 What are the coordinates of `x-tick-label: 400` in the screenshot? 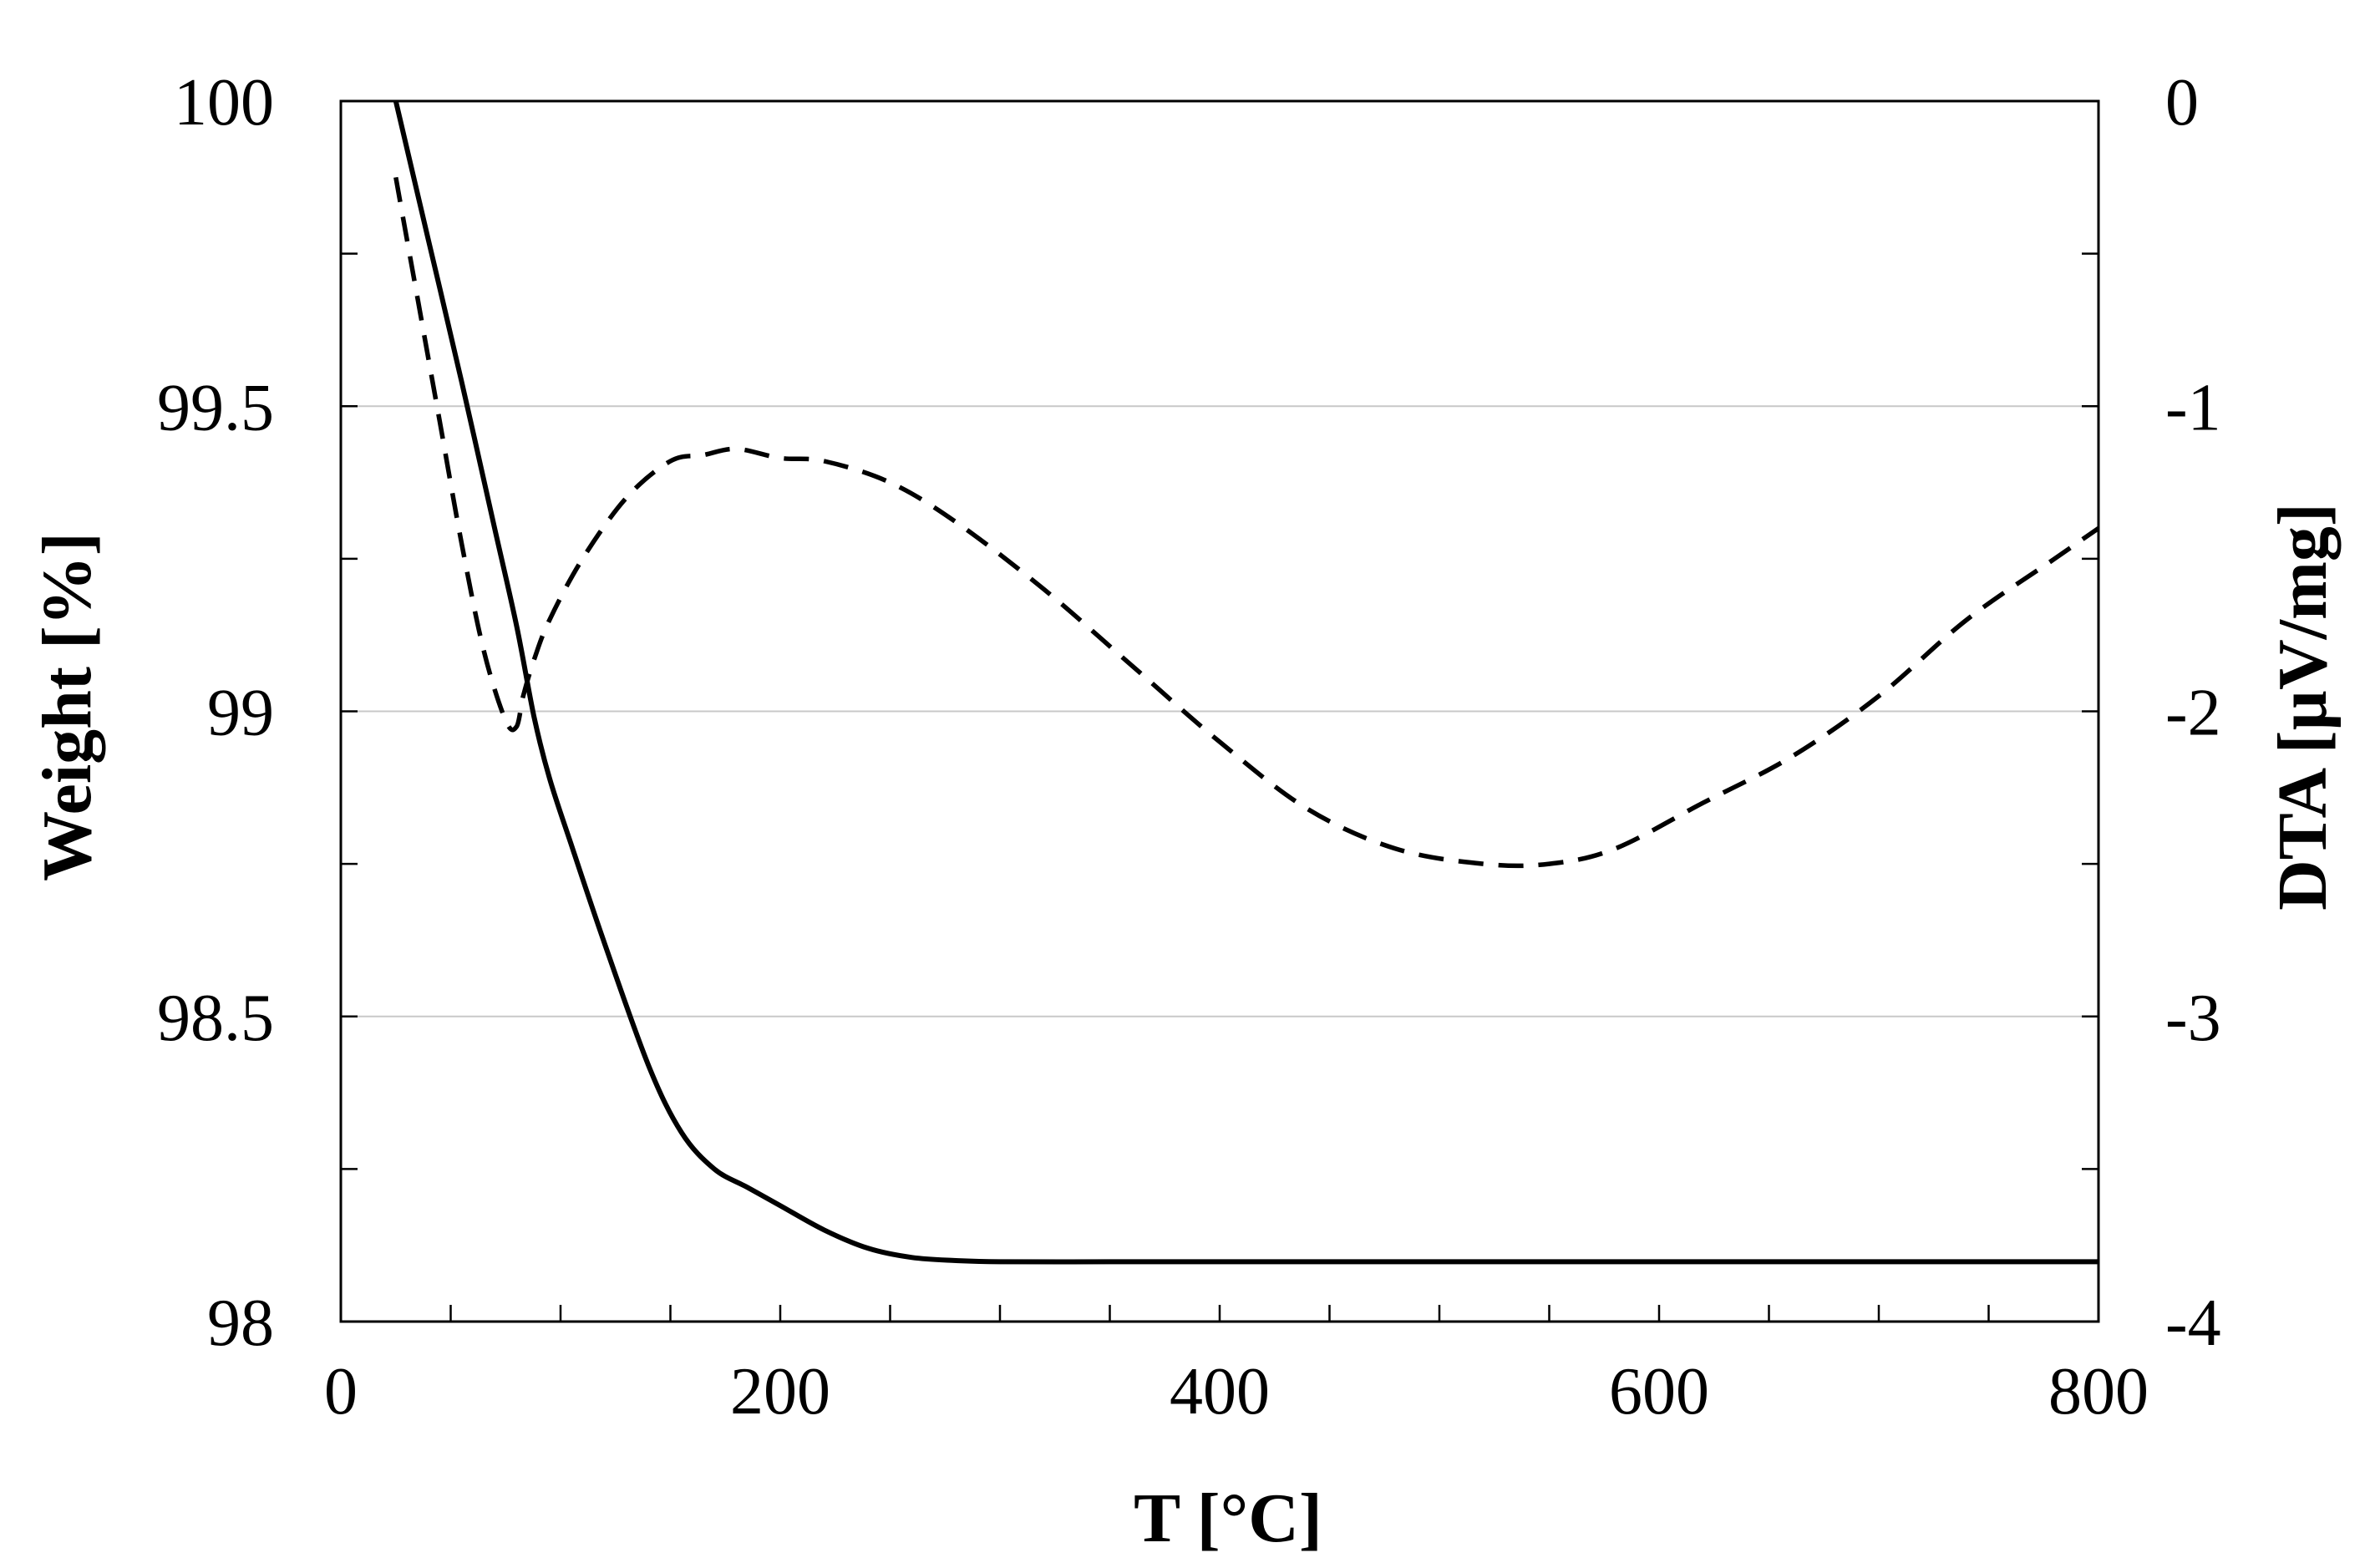 It's located at (1220, 1391).